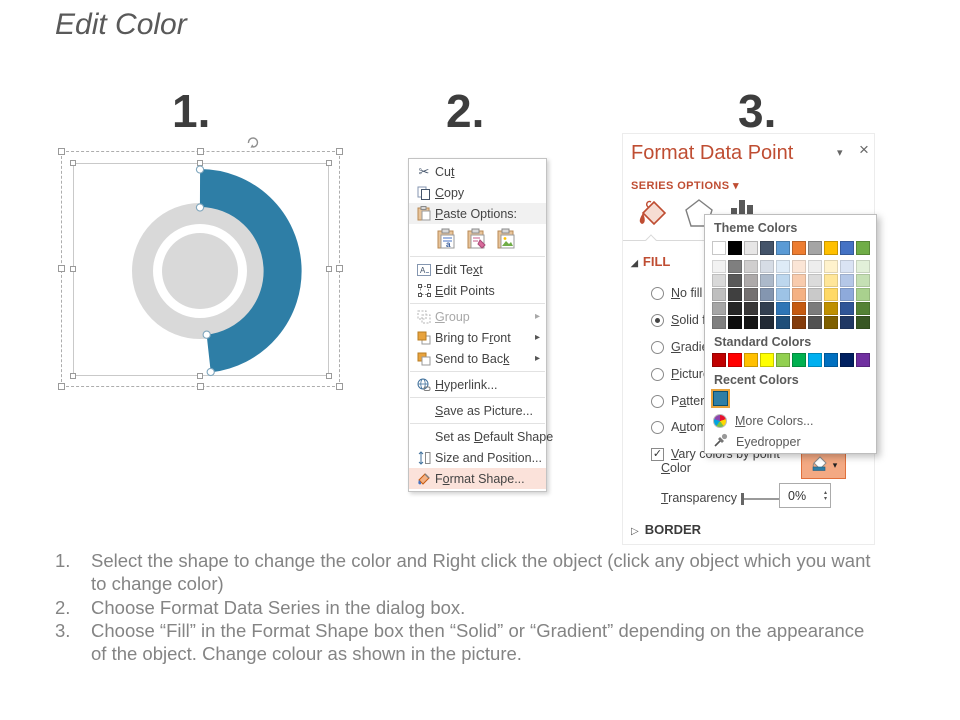 This screenshot has width=960, height=720. I want to click on recent-color-swatch-selected, so click(720, 398).